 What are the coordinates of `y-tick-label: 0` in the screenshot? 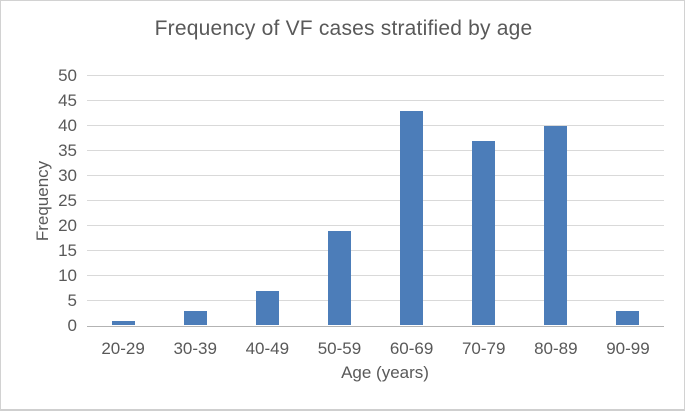 It's located at (72, 325).